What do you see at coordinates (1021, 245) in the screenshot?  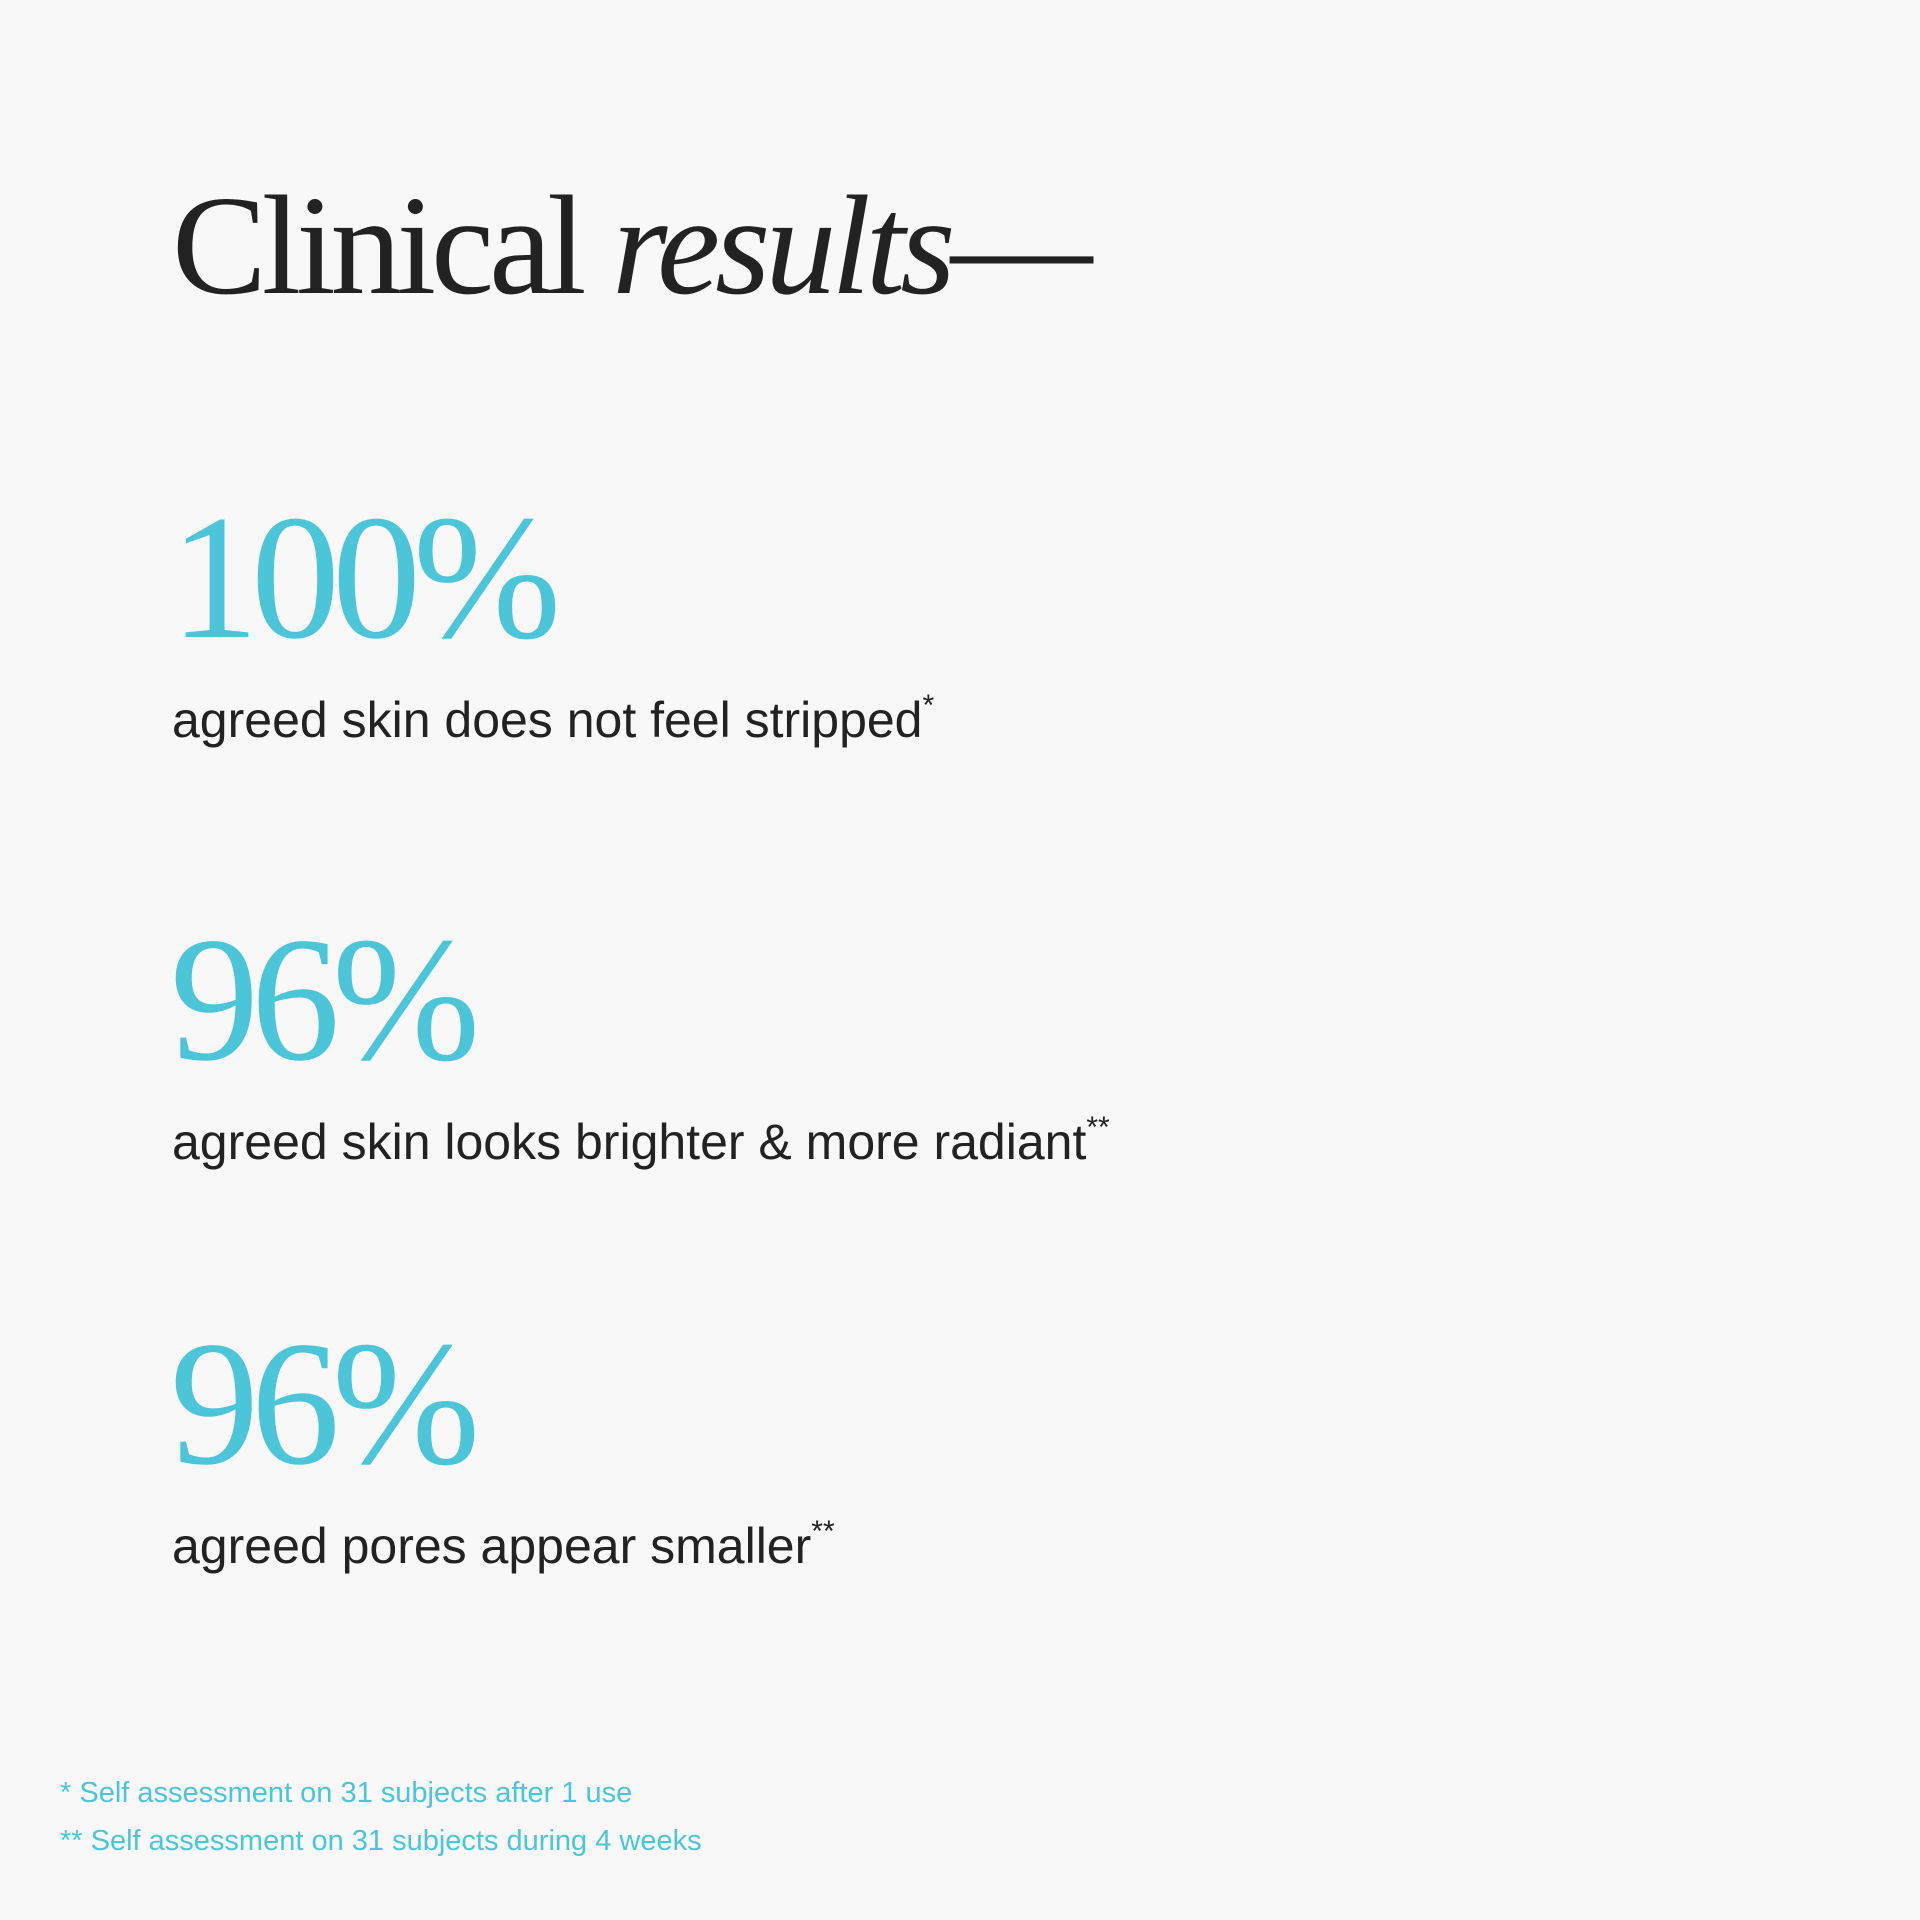 I see `title-dash: —` at bounding box center [1021, 245].